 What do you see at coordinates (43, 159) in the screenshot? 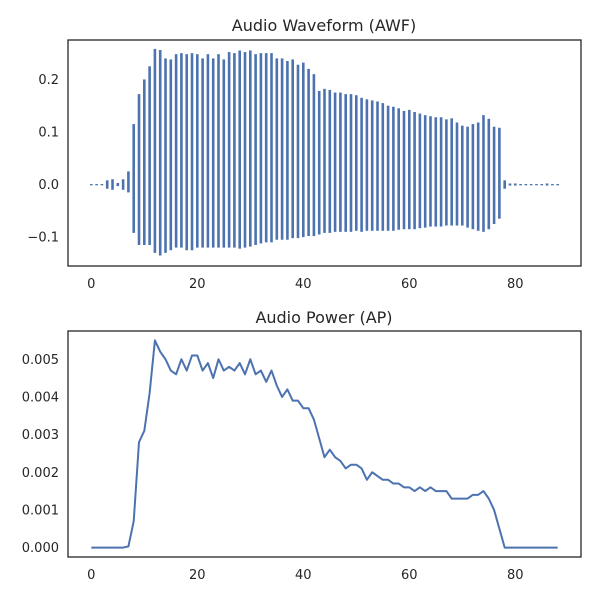
I see `waveform-y-ticks: −0.1 0.0 0.1 0.2` at bounding box center [43, 159].